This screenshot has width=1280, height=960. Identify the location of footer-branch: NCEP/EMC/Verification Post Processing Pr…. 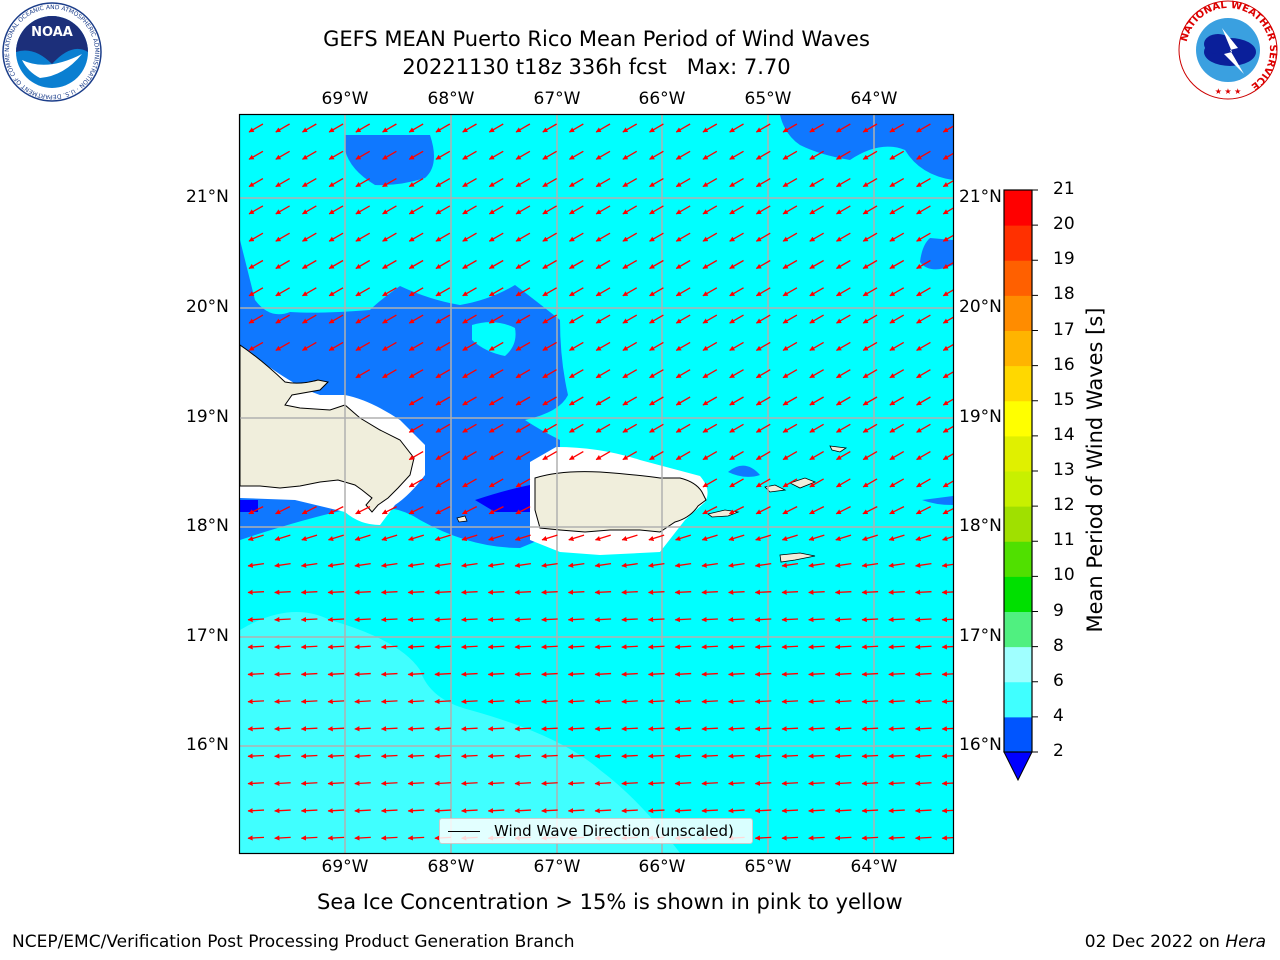
(293, 942).